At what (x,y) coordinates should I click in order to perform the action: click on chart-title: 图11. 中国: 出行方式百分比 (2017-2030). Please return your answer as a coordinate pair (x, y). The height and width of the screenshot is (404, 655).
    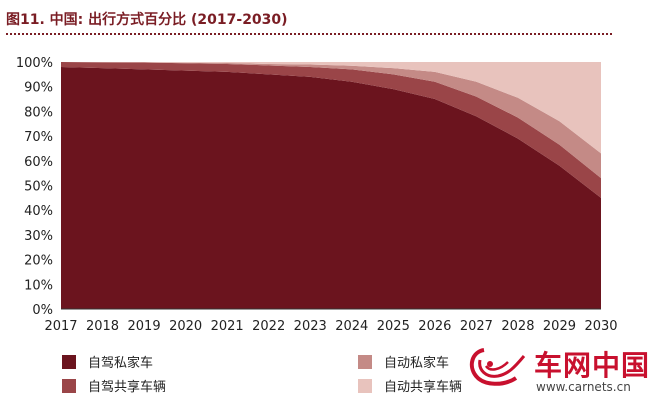
    Looking at the image, I should click on (147, 20).